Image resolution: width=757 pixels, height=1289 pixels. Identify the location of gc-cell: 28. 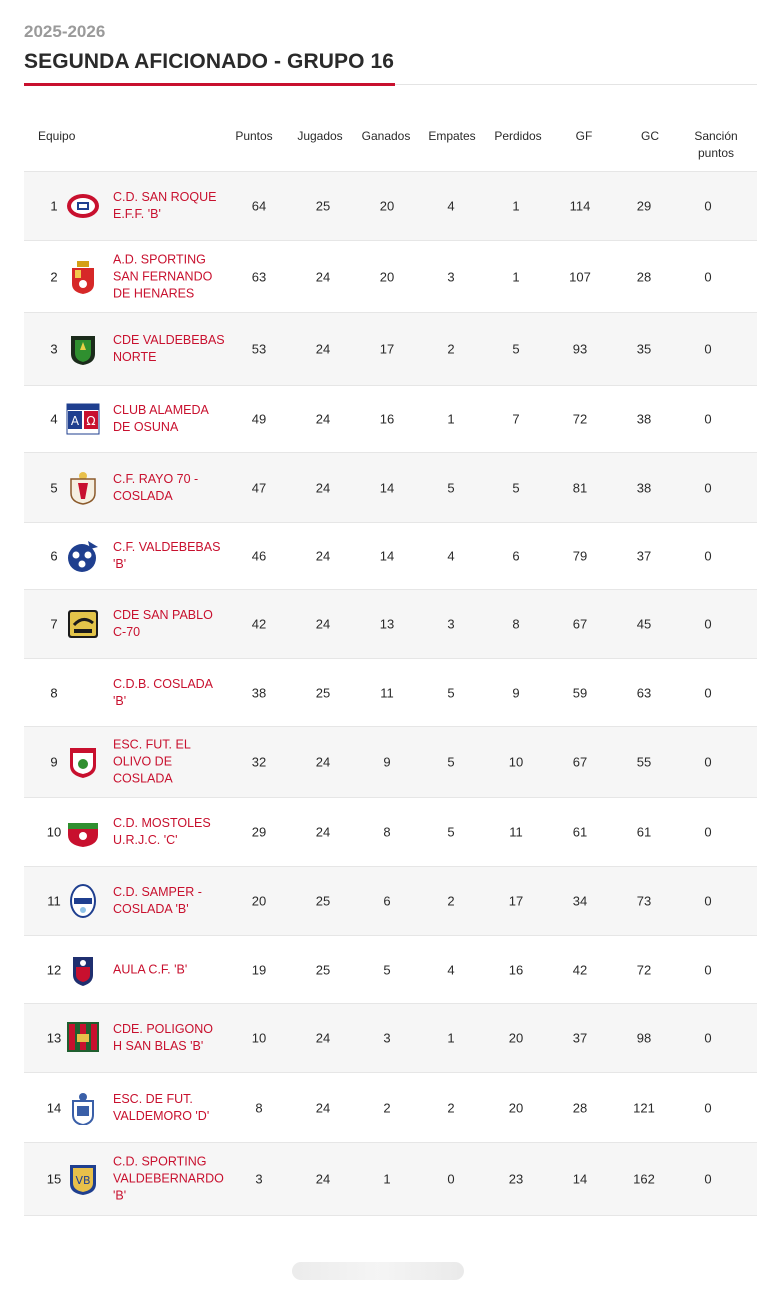
(644, 276).